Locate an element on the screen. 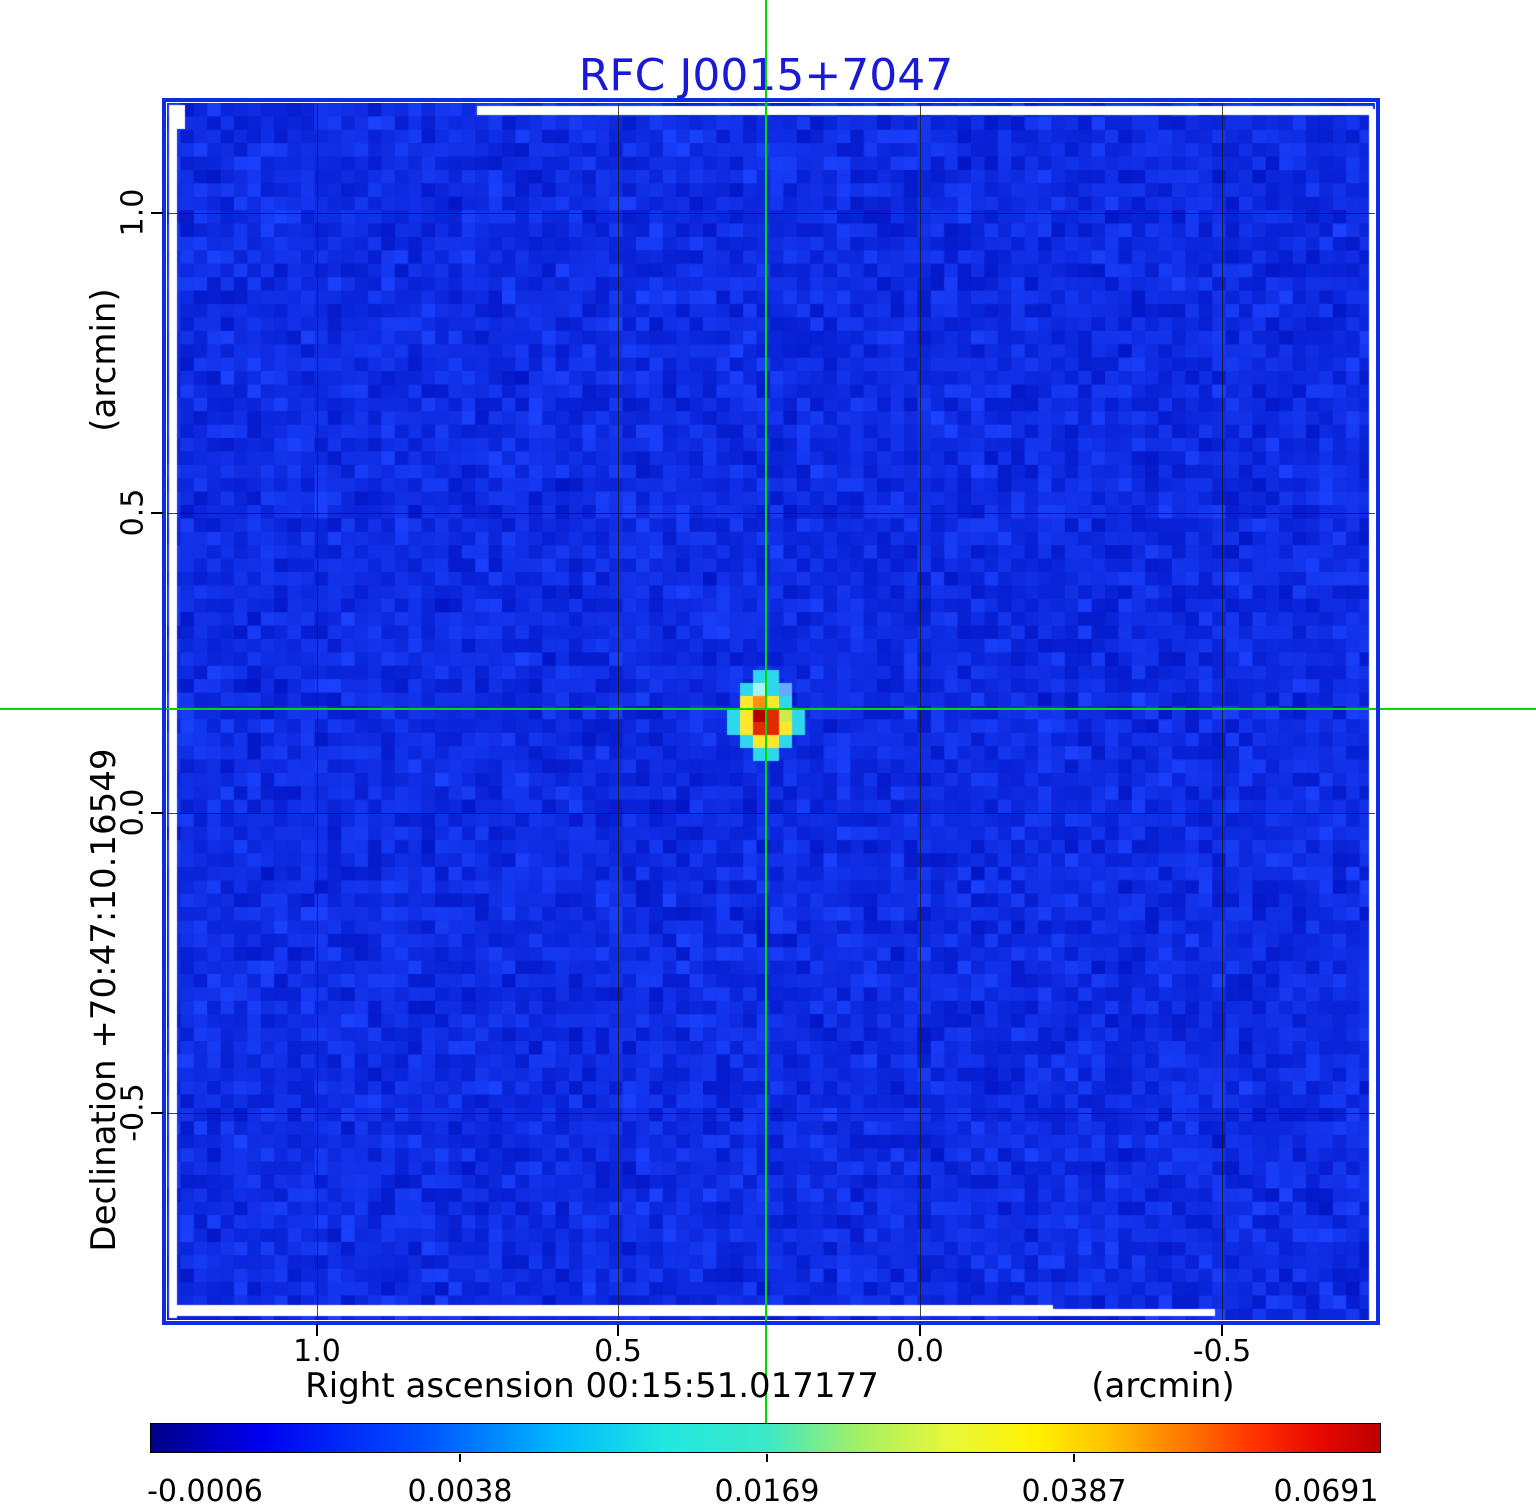 The image size is (1536, 1511). x-axis-unit-label: (arcmin) is located at coordinates (1163, 1386).